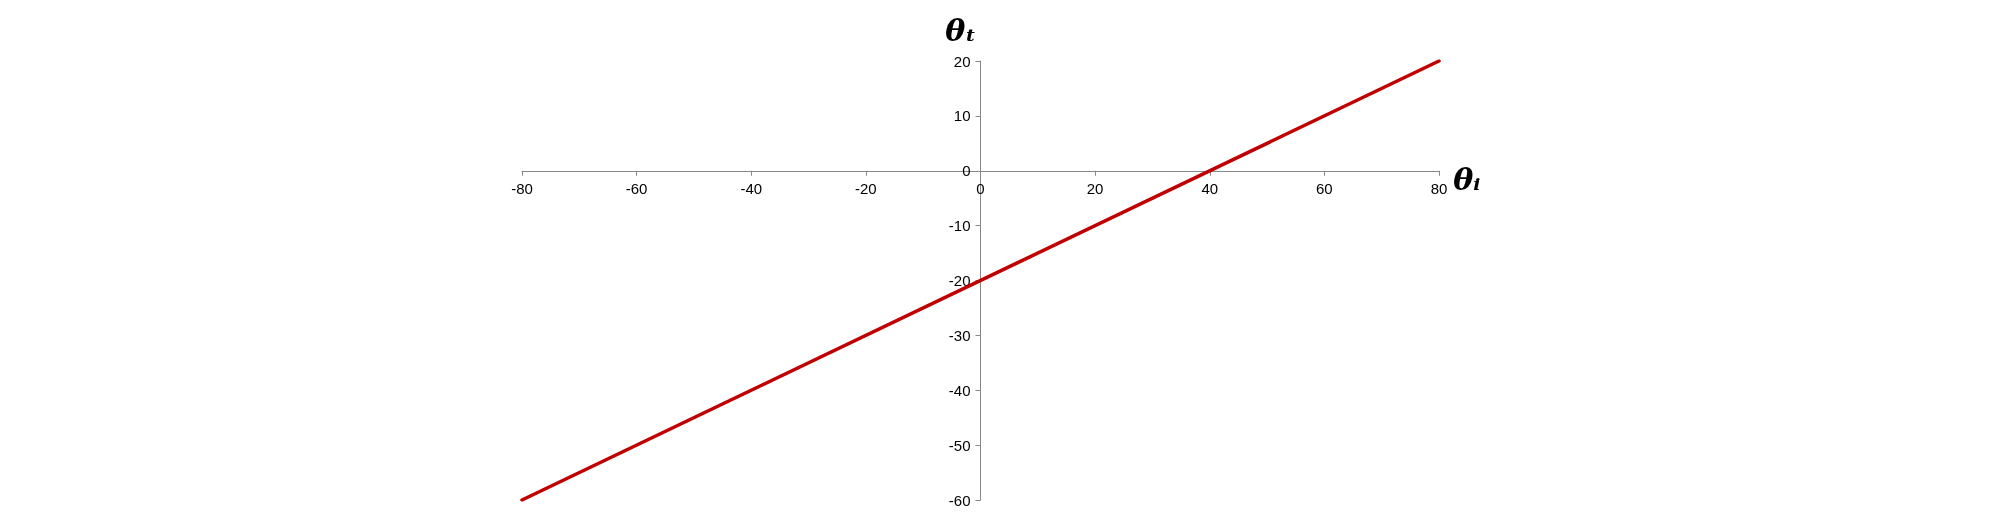 This screenshot has width=2008, height=515. I want to click on x-tick-label: 0, so click(980, 188).